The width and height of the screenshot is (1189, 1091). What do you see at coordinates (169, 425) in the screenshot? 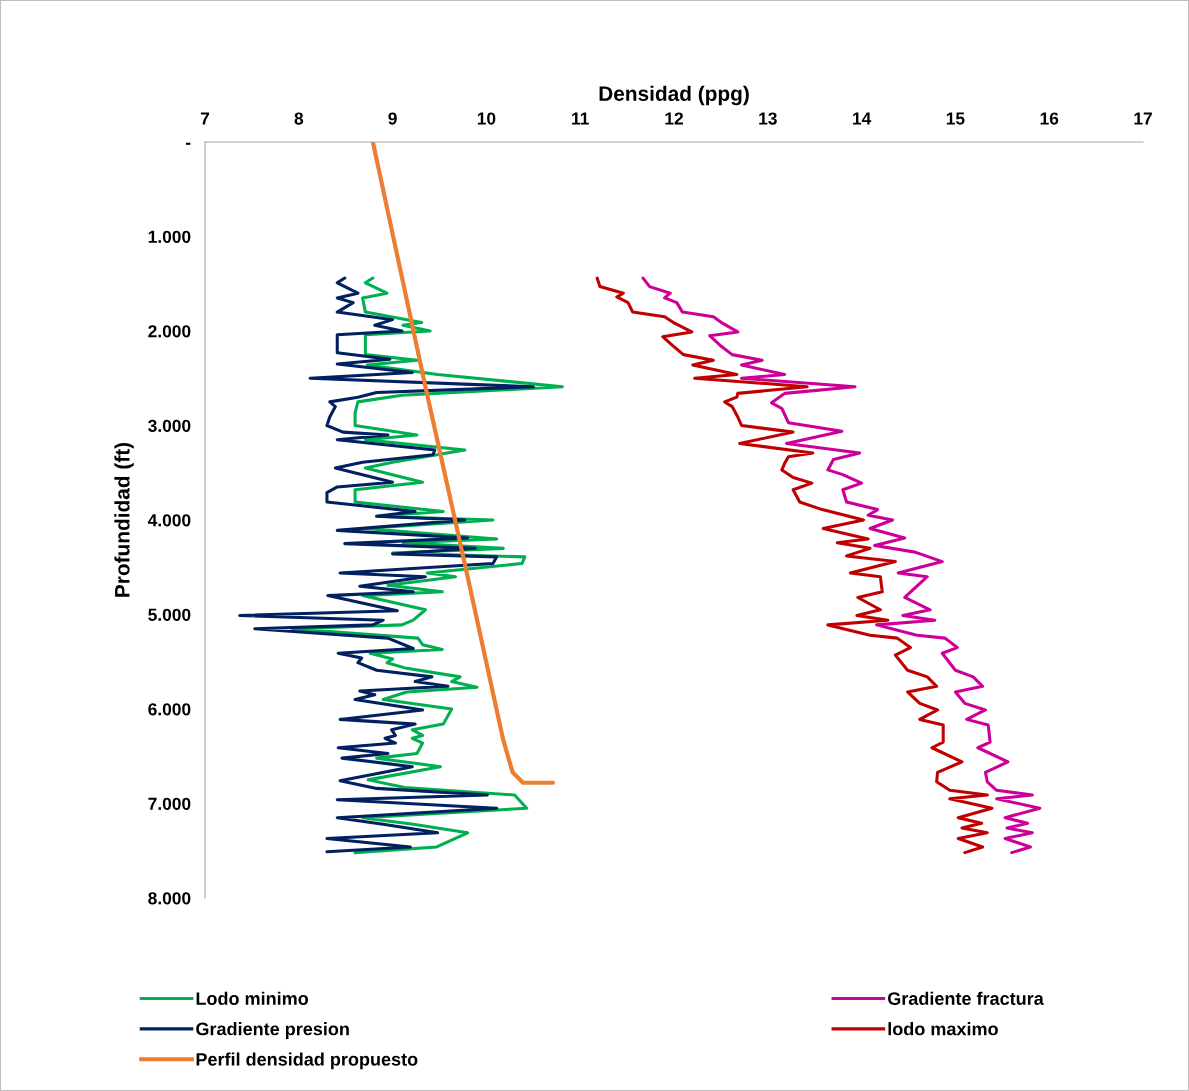
I see `y-tick-label: 3.000` at bounding box center [169, 425].